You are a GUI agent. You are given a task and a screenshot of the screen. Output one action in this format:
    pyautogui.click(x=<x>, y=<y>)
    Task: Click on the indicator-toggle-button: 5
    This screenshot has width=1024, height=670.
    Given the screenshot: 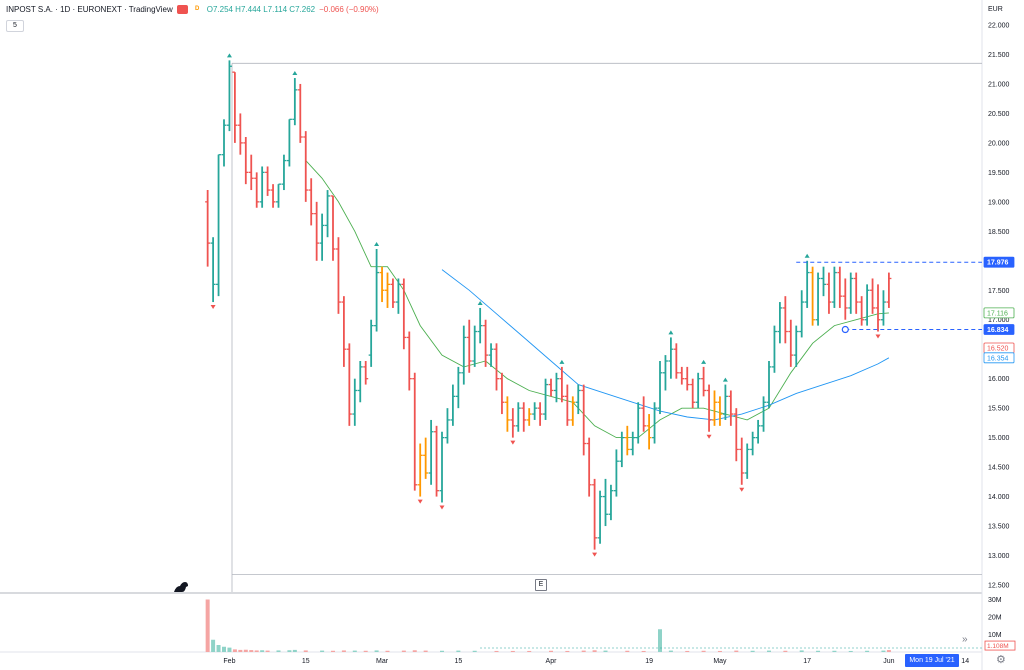 What is the action you would take?
    pyautogui.click(x=15, y=26)
    